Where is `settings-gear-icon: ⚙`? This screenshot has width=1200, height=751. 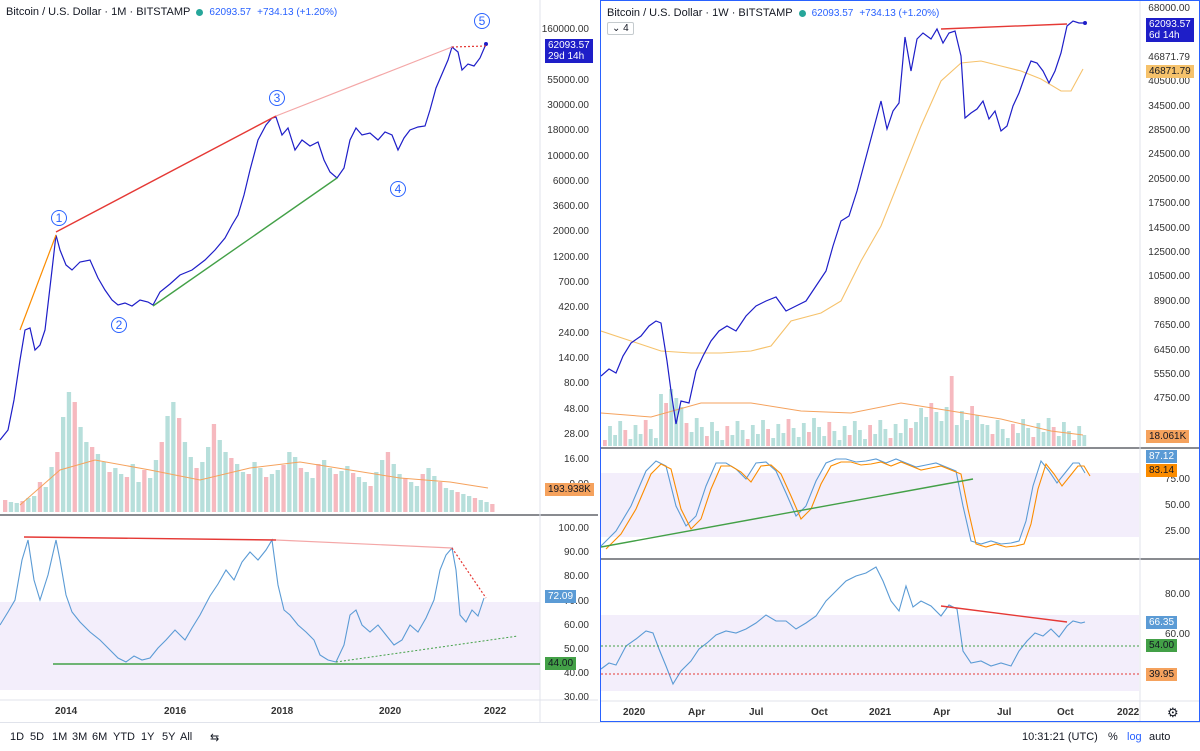
settings-gear-icon: ⚙ is located at coordinates (1173, 712).